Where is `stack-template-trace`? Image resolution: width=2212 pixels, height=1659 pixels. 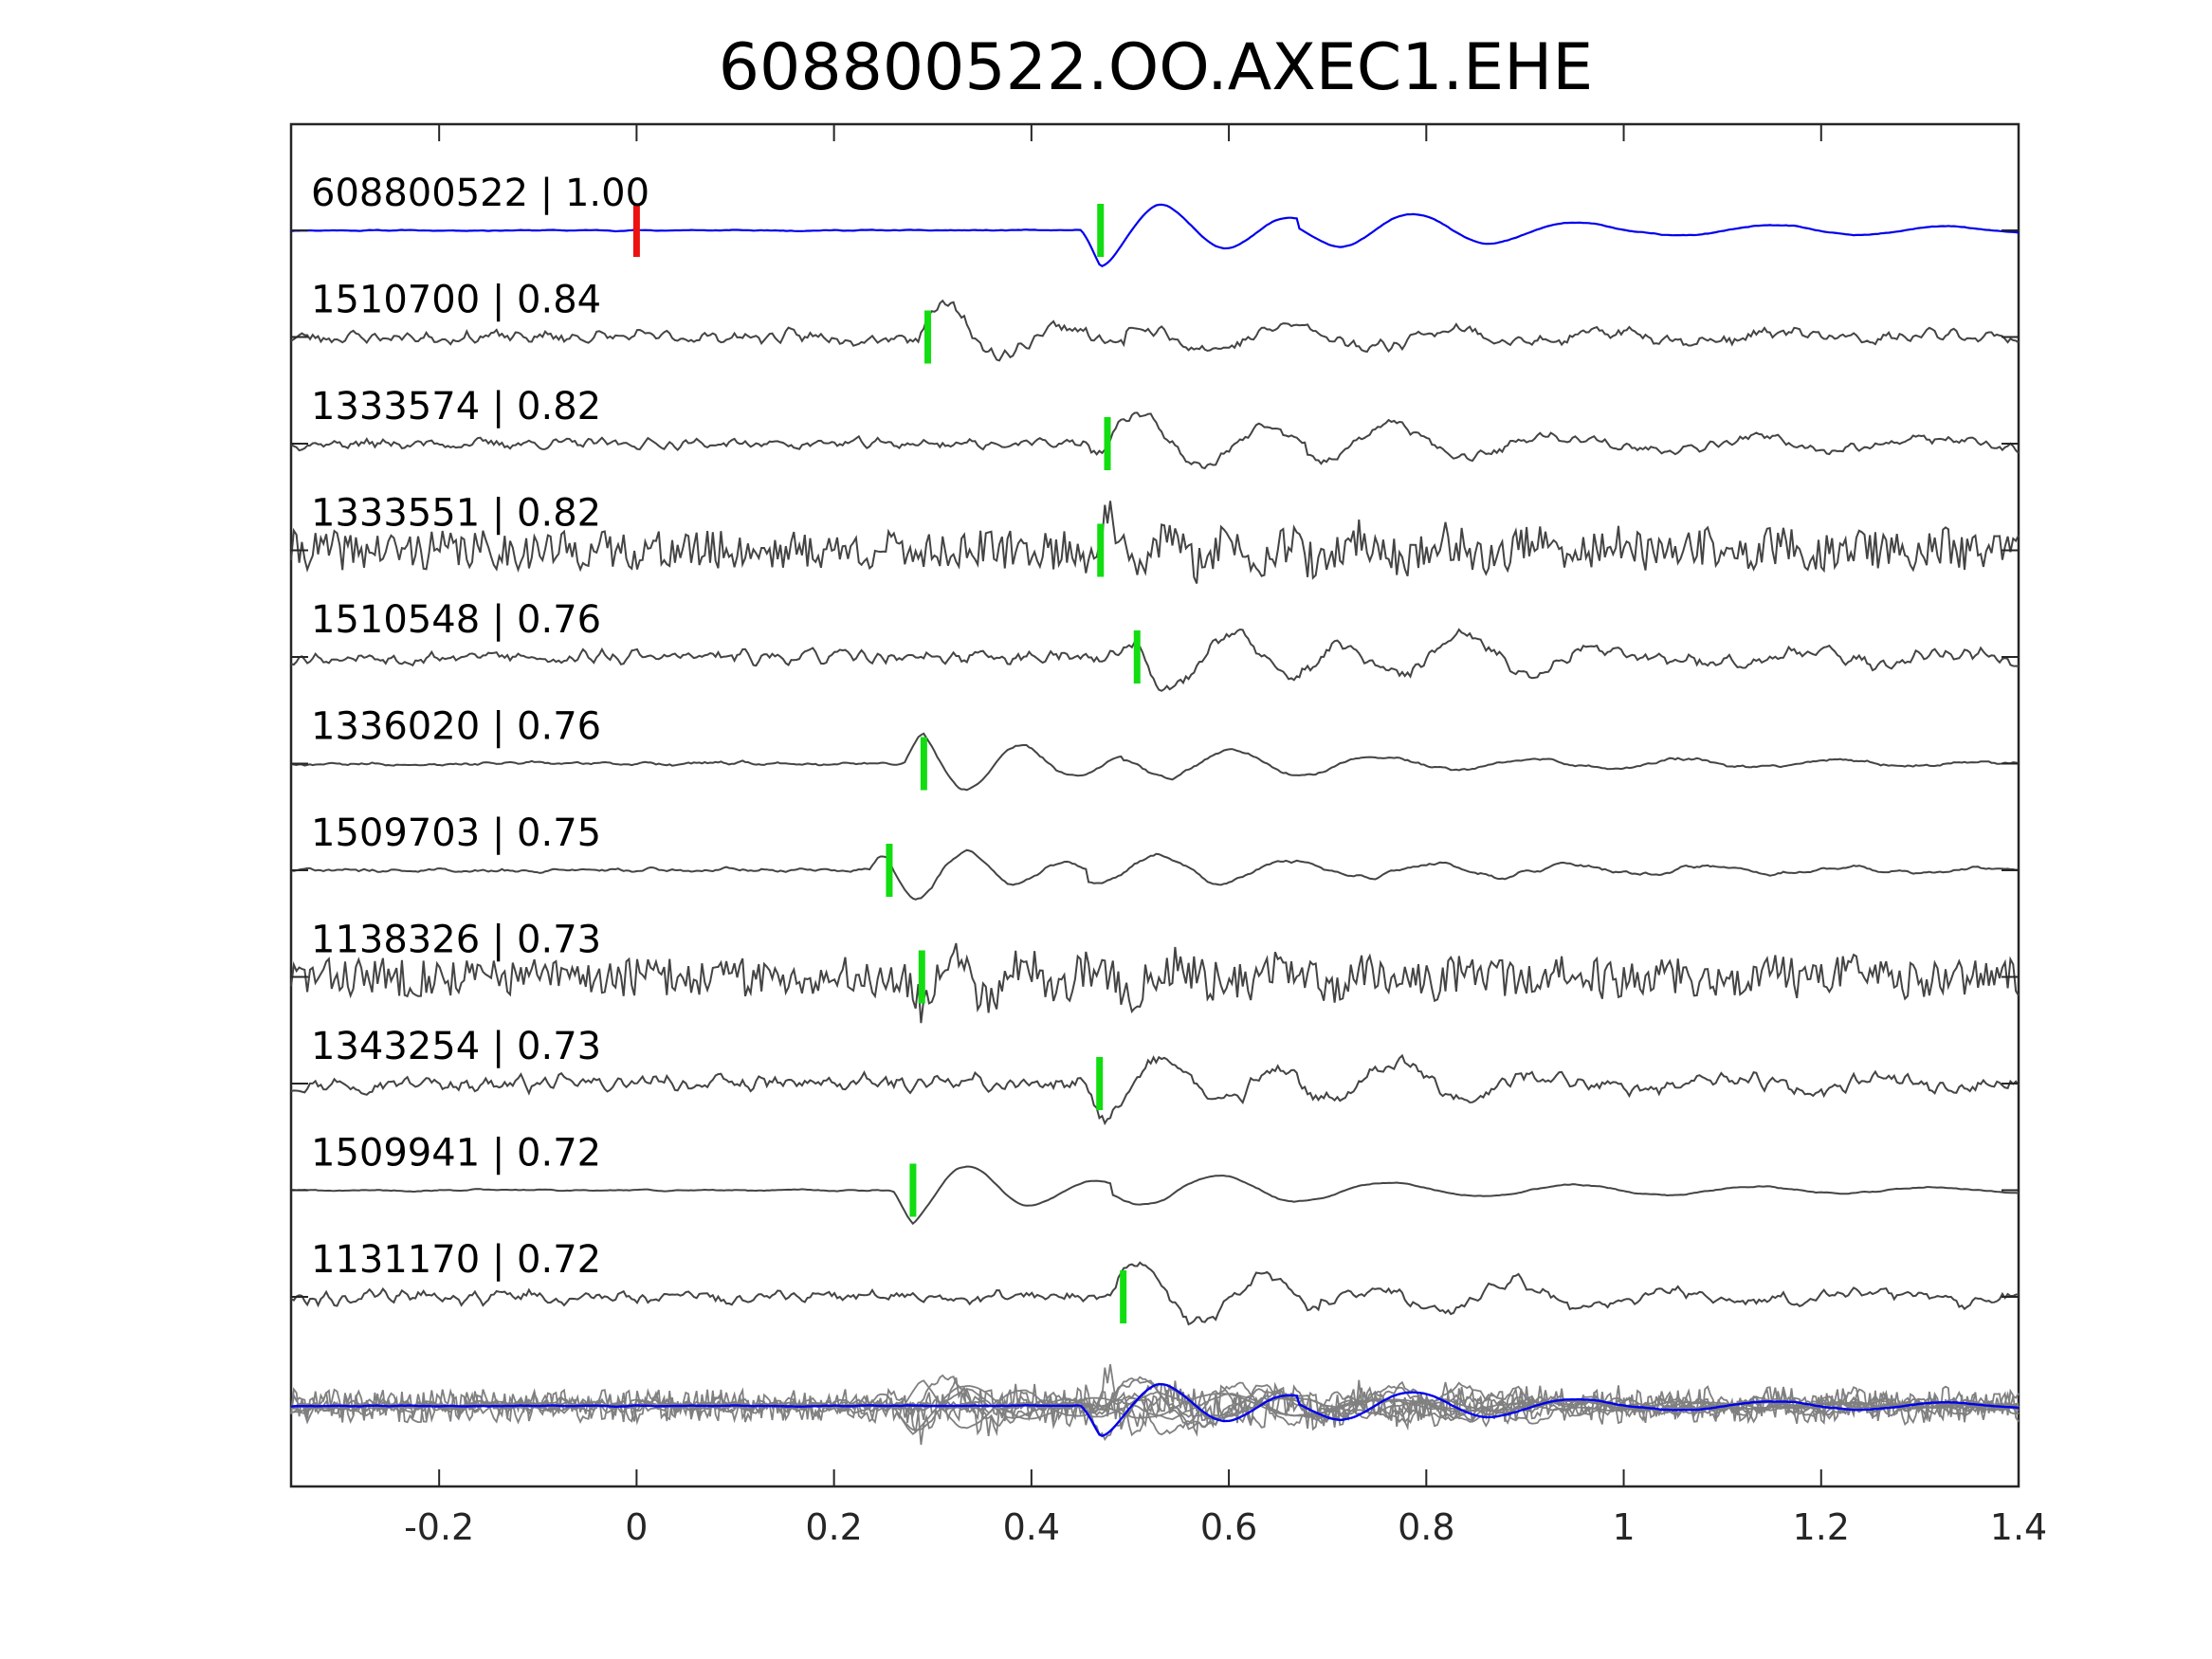
stack-template-trace is located at coordinates (1155, 1410).